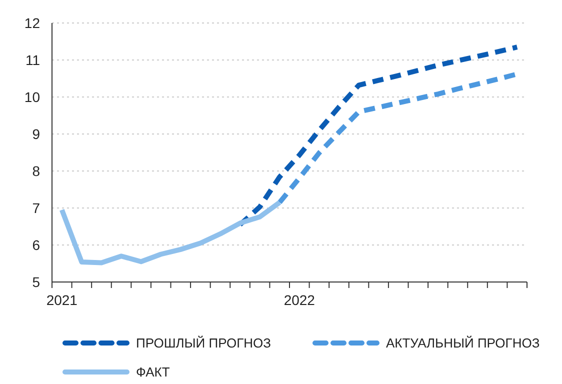  I want to click on y-tick-label: 8, so click(36, 170).